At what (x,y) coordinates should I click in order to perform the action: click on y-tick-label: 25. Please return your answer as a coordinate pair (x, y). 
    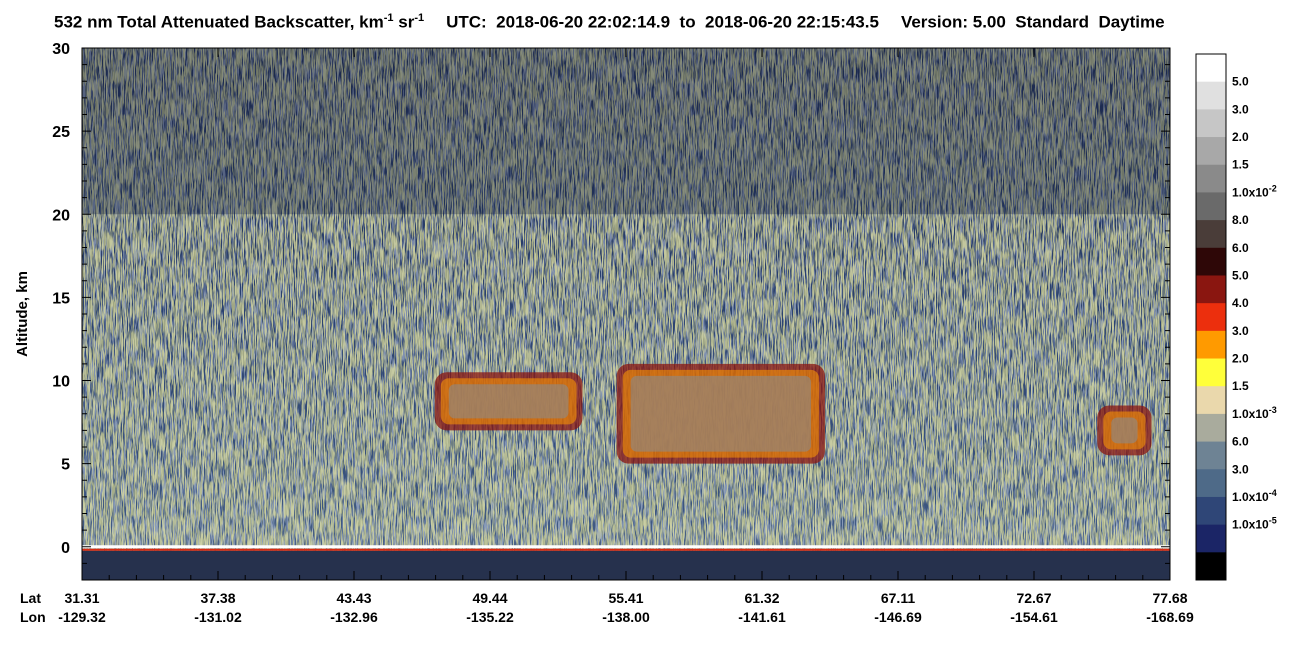
    Looking at the image, I should click on (61, 132).